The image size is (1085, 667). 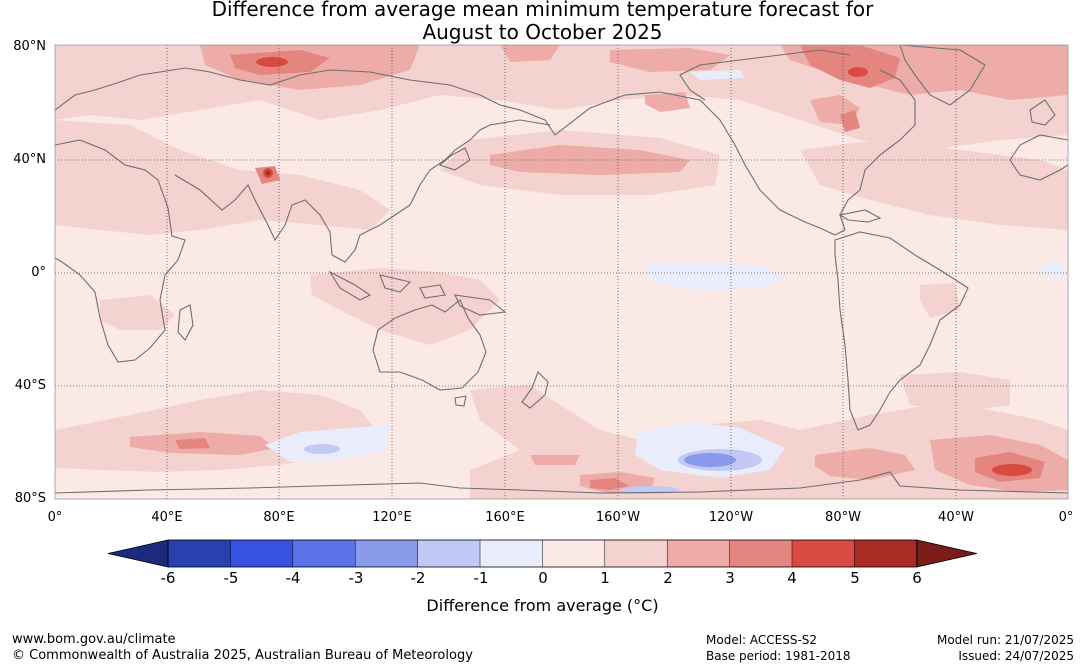 I want to click on colorbar-title: Difference from average (°C), so click(x=542, y=605).